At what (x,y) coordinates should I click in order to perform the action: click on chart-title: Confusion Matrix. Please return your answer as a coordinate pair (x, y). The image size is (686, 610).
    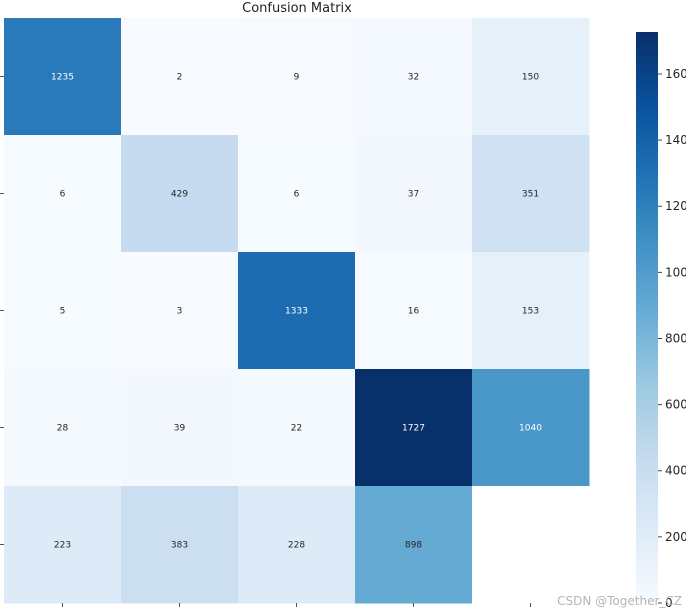
    Looking at the image, I should click on (297, 8).